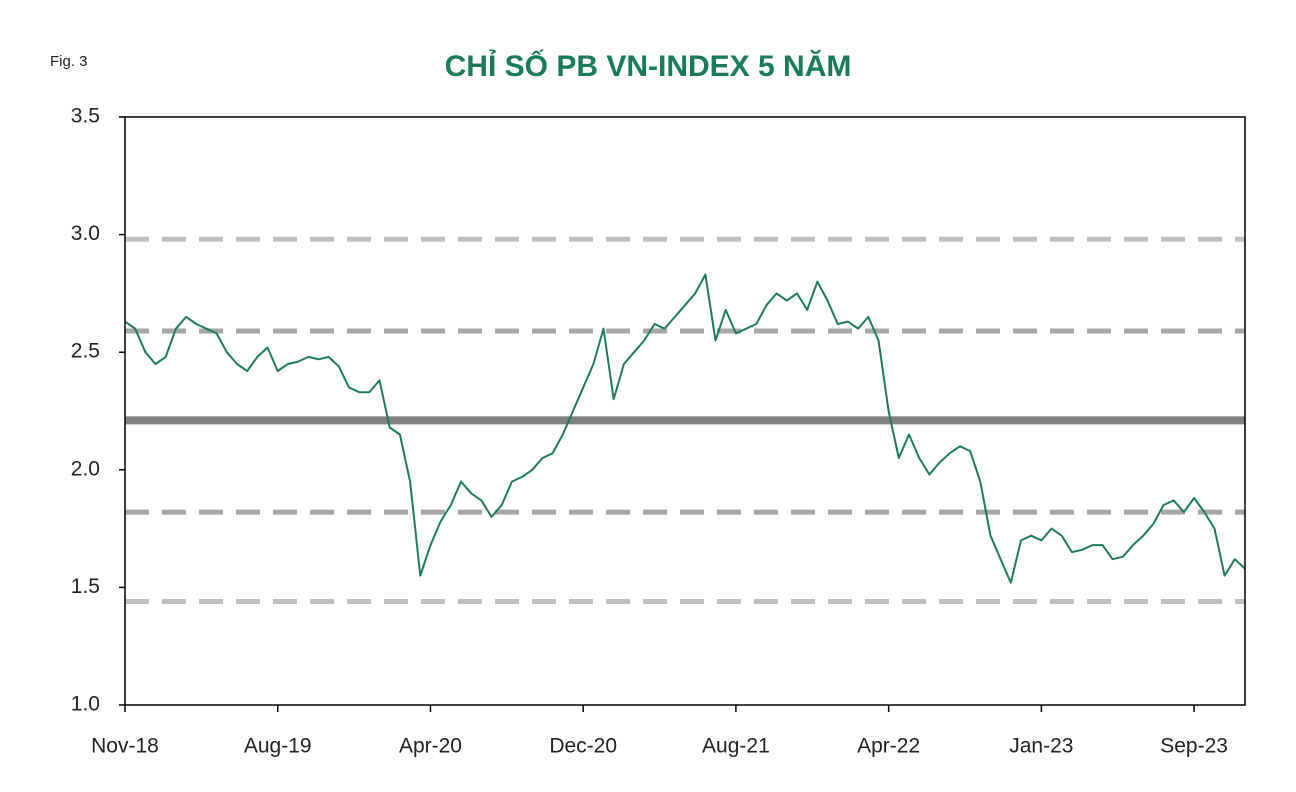 Image resolution: width=1296 pixels, height=792 pixels. Describe the element at coordinates (1041, 746) in the screenshot. I see `x-tick-label: Jan-23` at that location.